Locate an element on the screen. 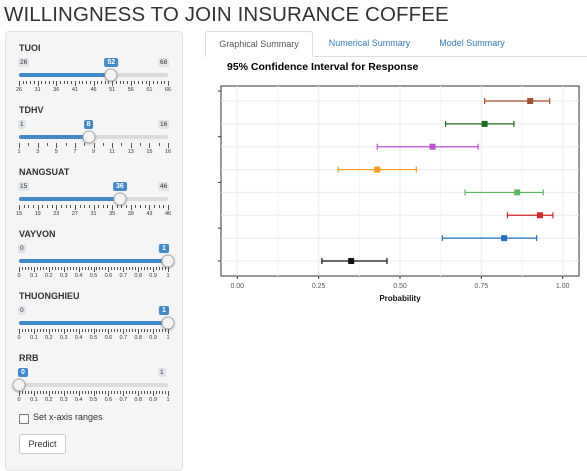 Image resolution: width=587 pixels, height=471 pixels. app-title: WILLINGNESS TO JOIN INSURANCE COFFEE is located at coordinates (226, 14).